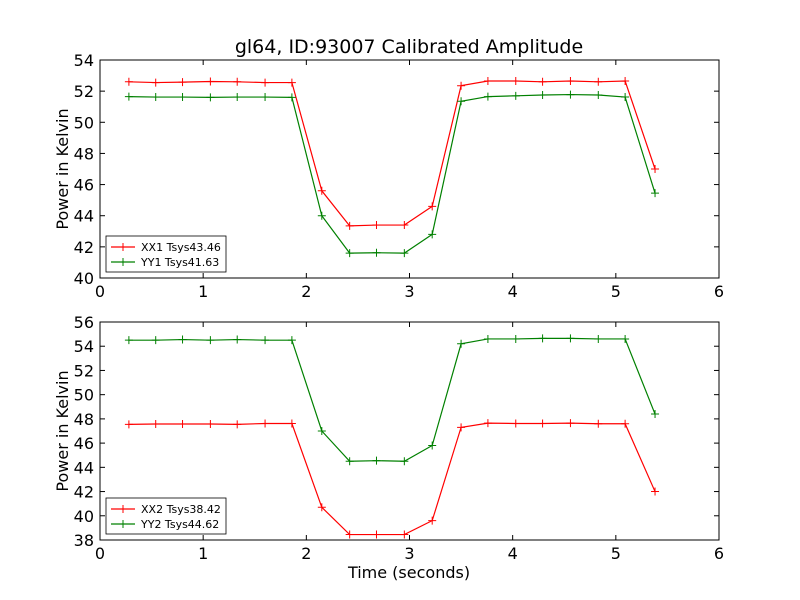  I want to click on legend-label: XX1 Tsys43.46, so click(181, 247).